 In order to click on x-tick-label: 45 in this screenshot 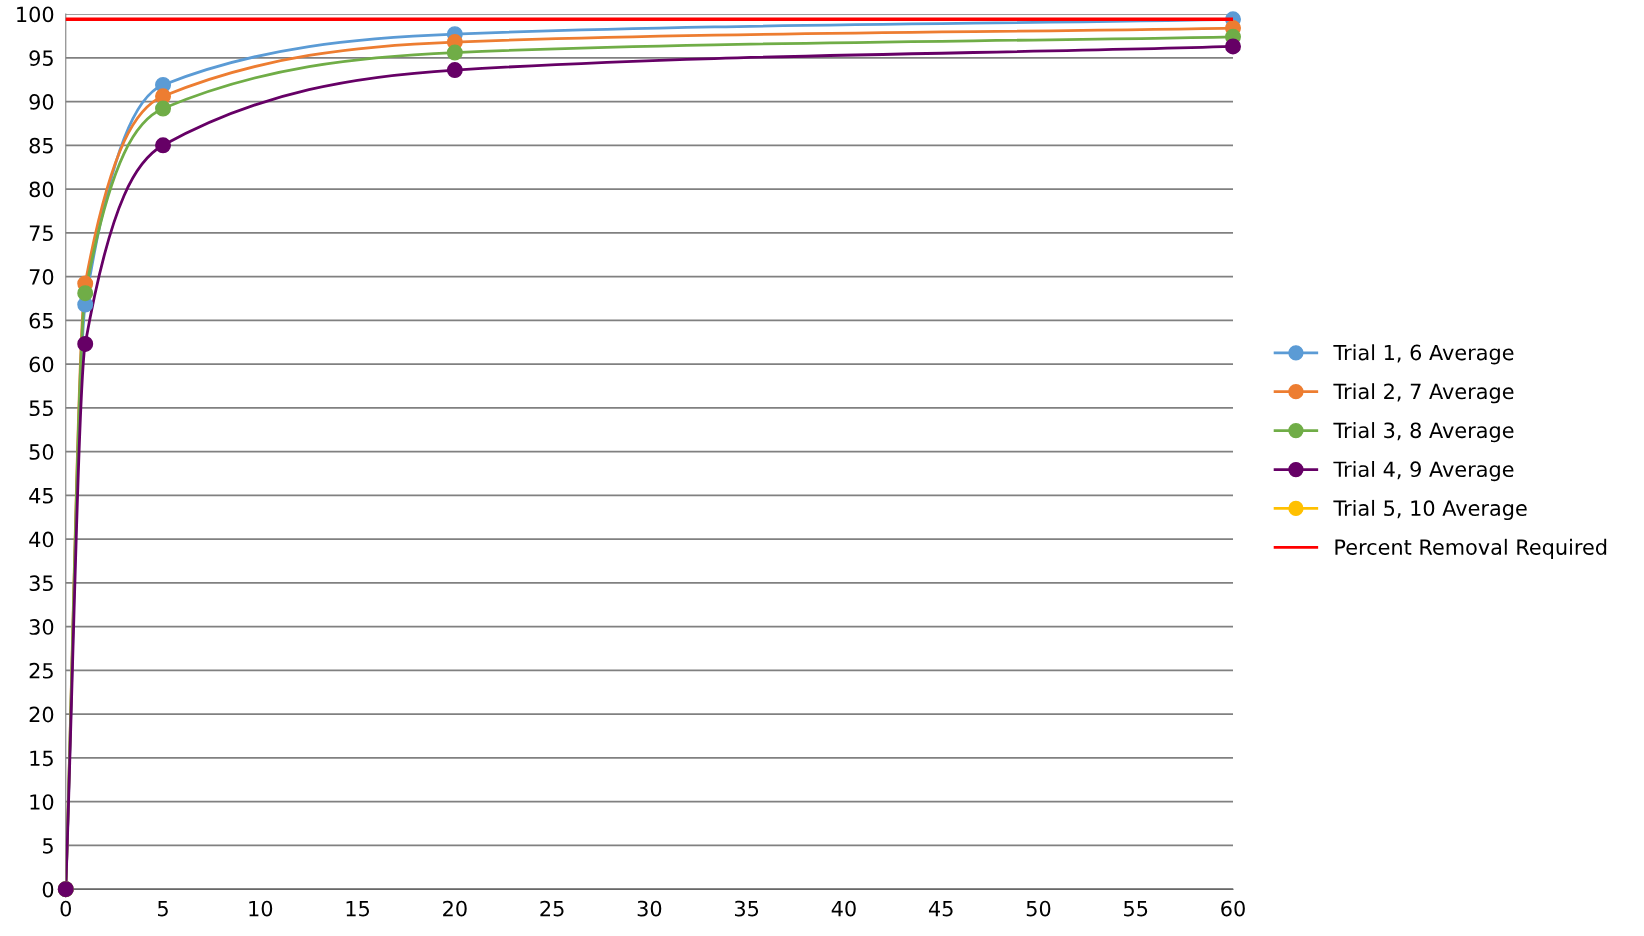, I will do `click(940, 908)`.